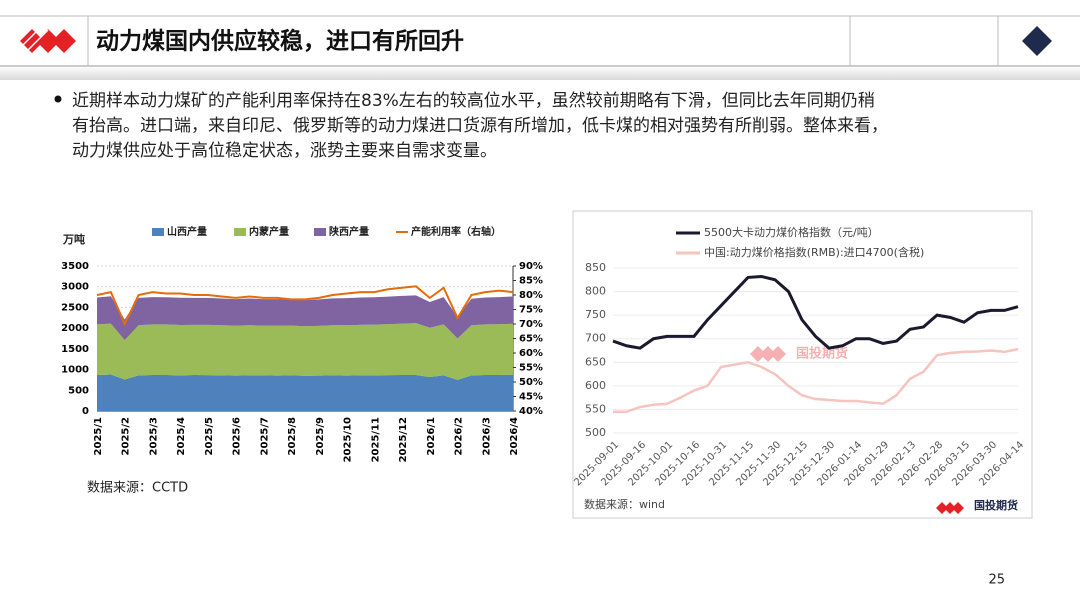  What do you see at coordinates (75, 349) in the screenshot?
I see `y-tick-label: 1500` at bounding box center [75, 349].